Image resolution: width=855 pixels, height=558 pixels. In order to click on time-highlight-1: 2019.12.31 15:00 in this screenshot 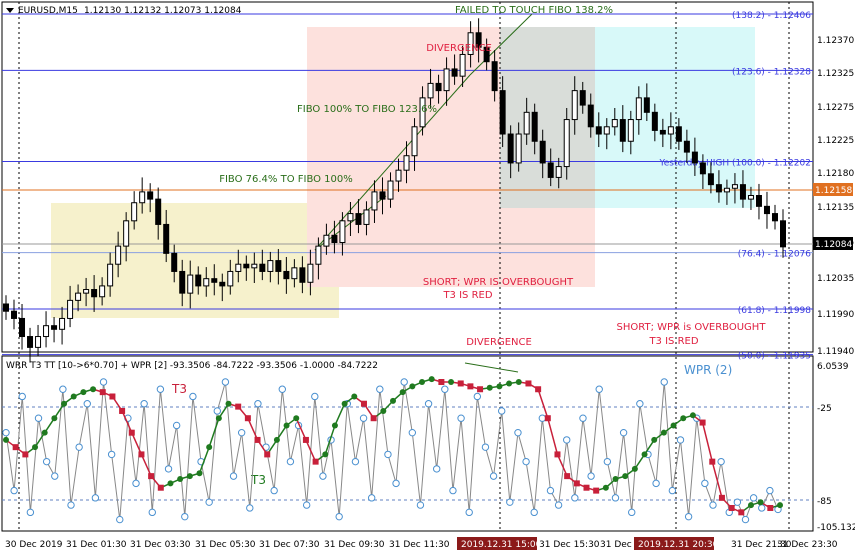, I will do `click(501, 545)`.